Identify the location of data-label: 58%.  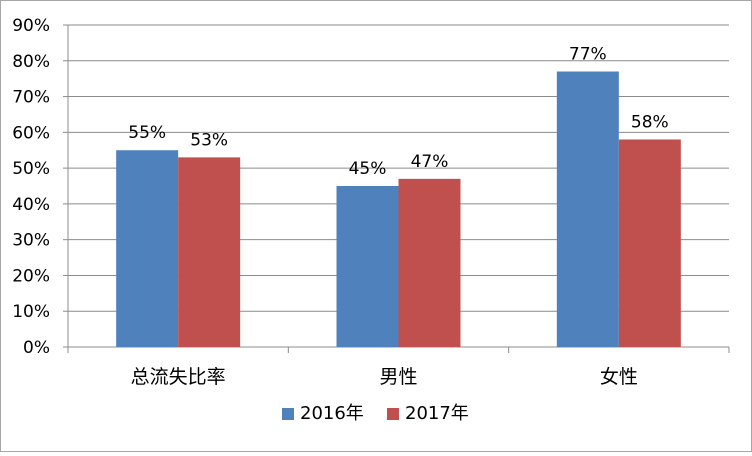
(650, 122).